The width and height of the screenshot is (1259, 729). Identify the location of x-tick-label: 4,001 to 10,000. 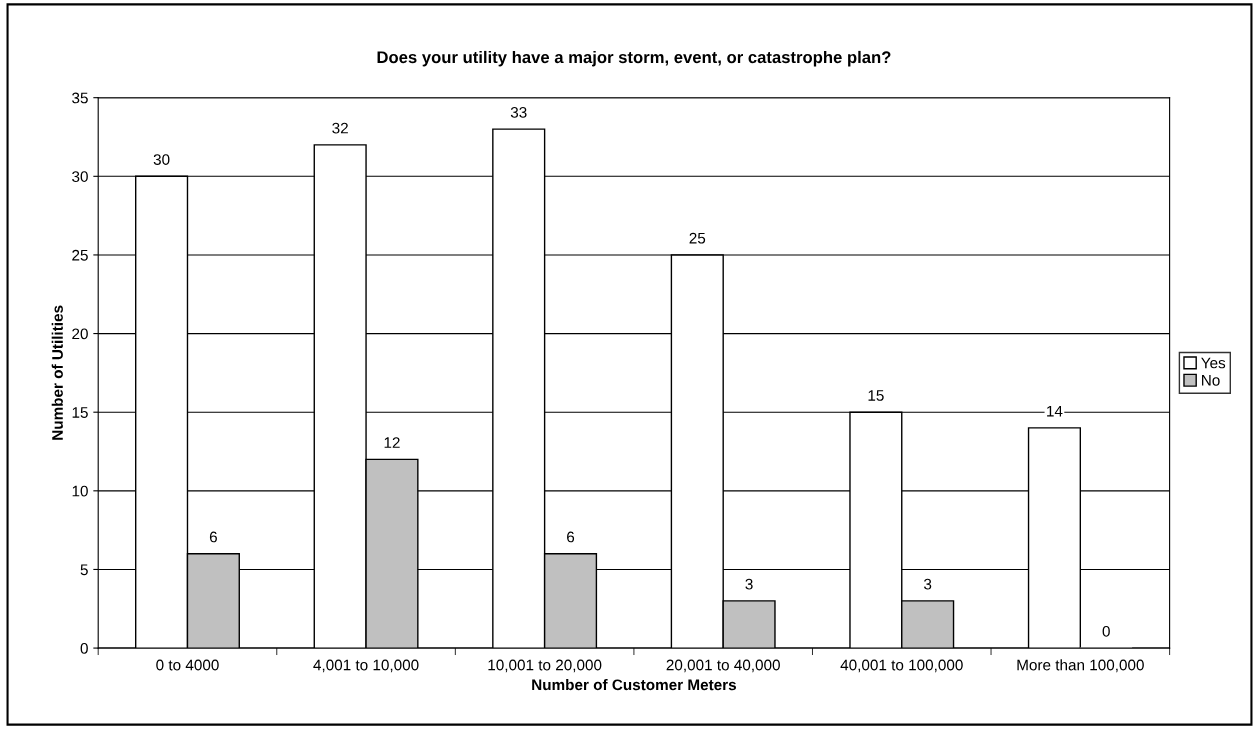
(366, 666).